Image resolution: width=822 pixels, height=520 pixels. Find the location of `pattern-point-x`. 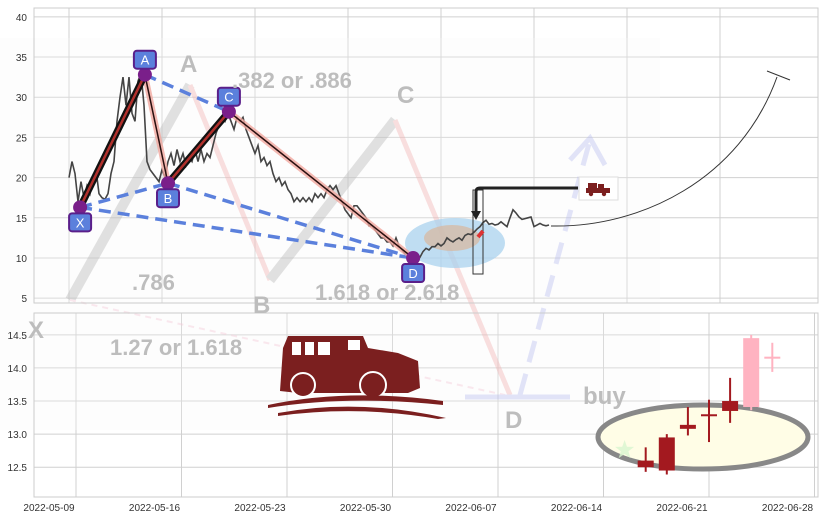

pattern-point-x is located at coordinates (80, 207).